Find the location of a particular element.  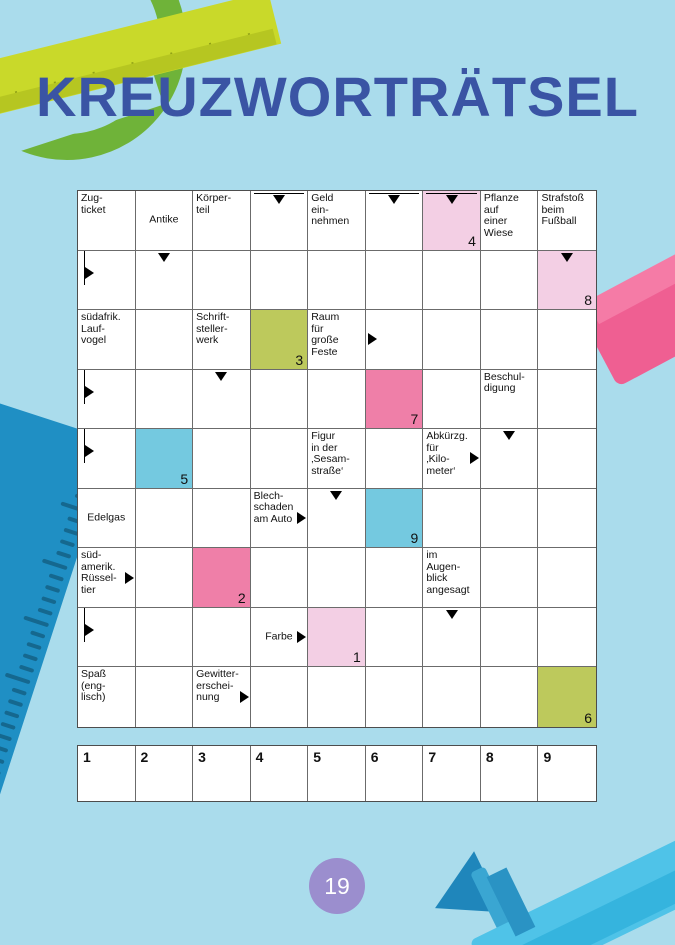

answer-row: 1 2 3 4 5 6 7 8 9 is located at coordinates (337, 773).